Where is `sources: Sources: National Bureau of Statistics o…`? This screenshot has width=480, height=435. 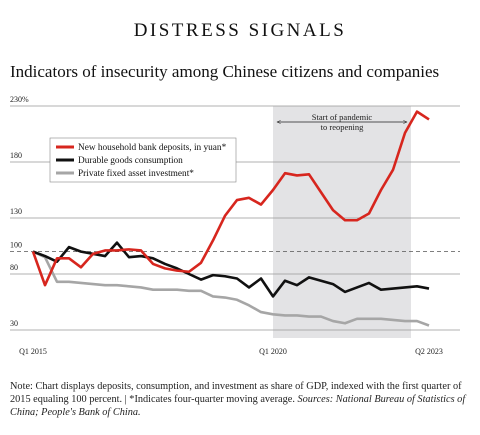 sources: Sources: National Bureau of Statistics o… is located at coordinates (238, 406).